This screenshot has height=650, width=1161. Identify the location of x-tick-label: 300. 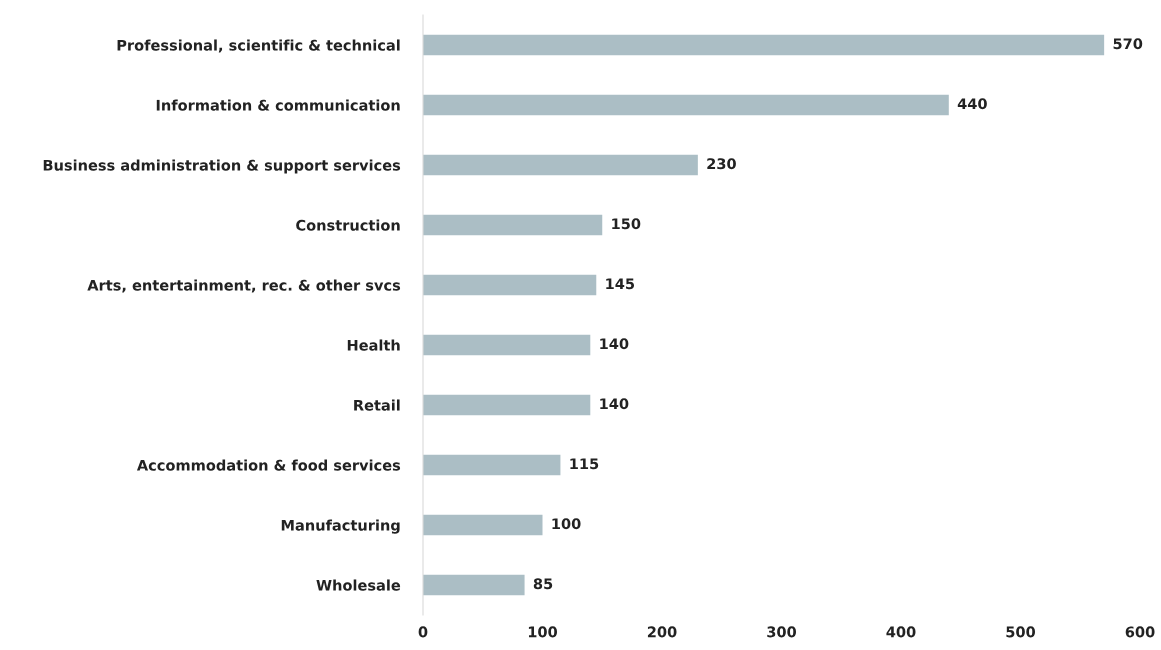
(782, 632).